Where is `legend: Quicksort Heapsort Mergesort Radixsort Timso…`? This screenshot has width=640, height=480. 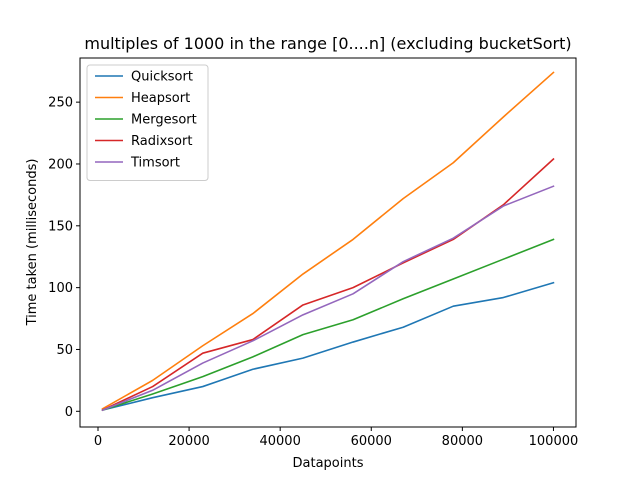
legend: Quicksort Heapsort Mergesort Radixsort Timso… is located at coordinates (147, 122).